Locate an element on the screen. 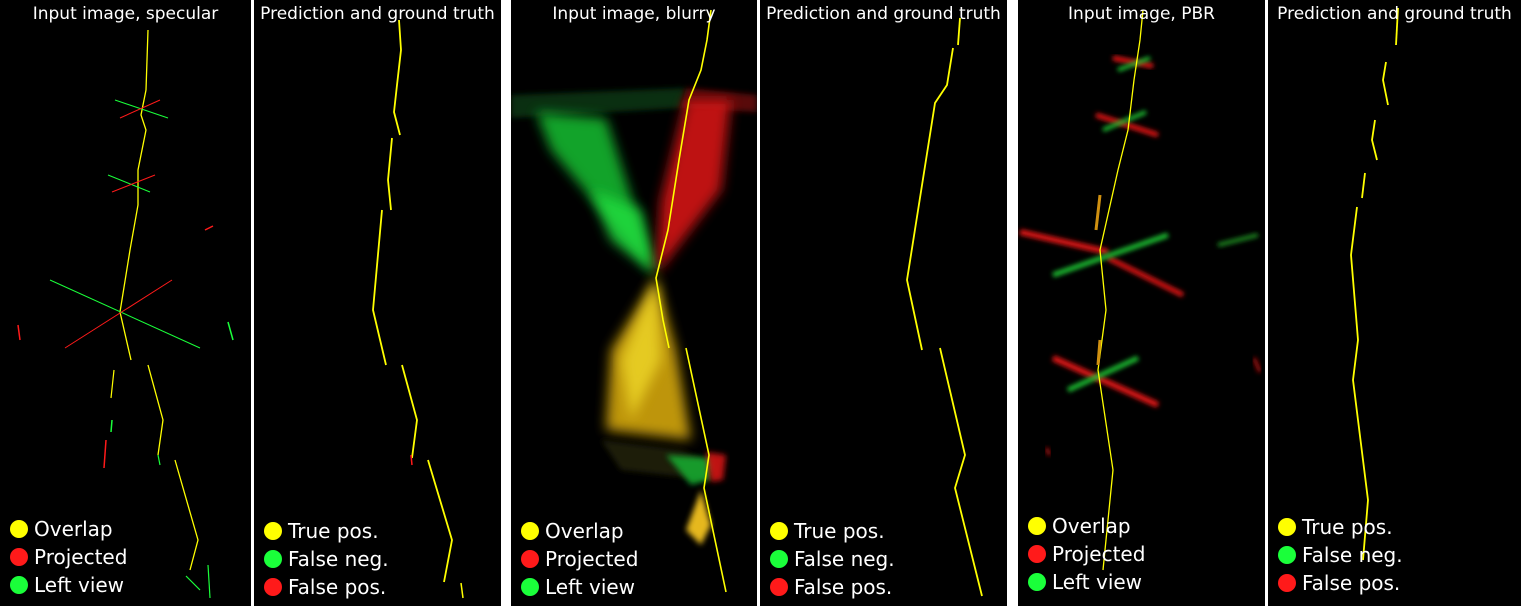 The image size is (1521, 606). panel-title: Input image, PBR is located at coordinates (1141, 14).